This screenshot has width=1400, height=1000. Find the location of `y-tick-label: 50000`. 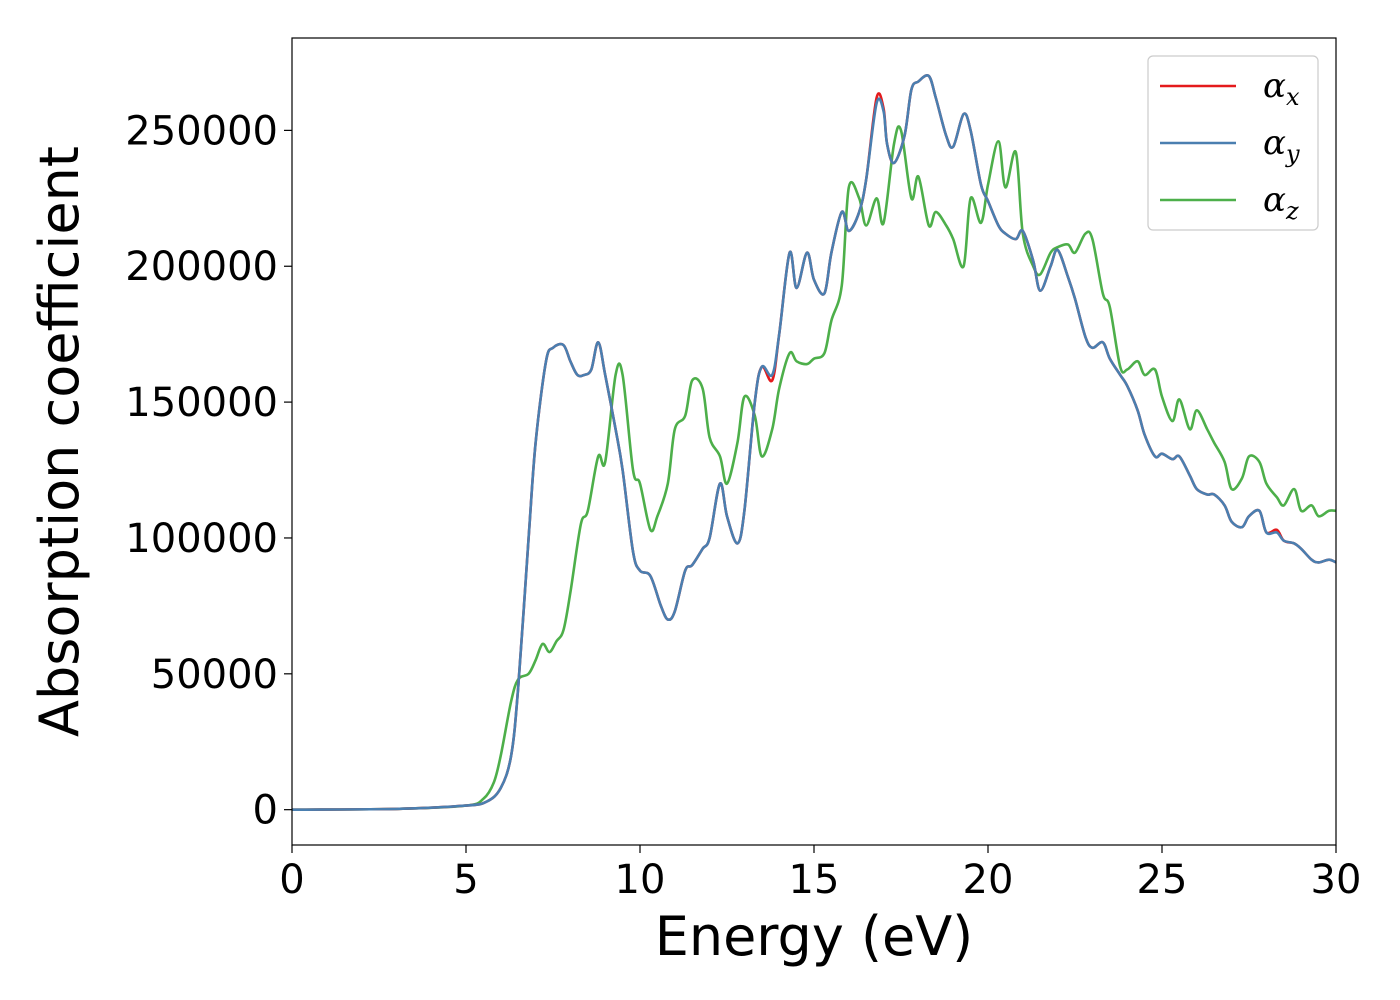

y-tick-label: 50000 is located at coordinates (214, 675).